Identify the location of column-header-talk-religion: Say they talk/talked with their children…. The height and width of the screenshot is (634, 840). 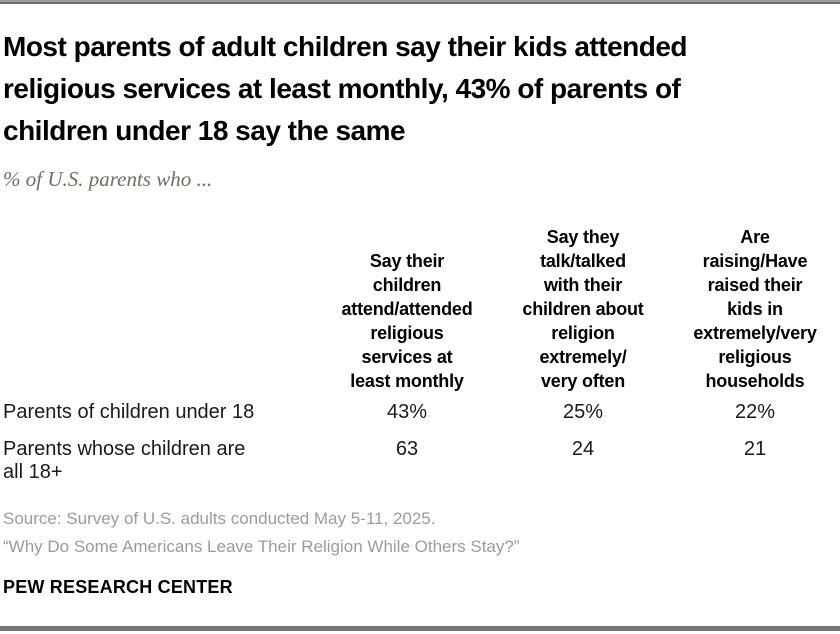
(583, 309).